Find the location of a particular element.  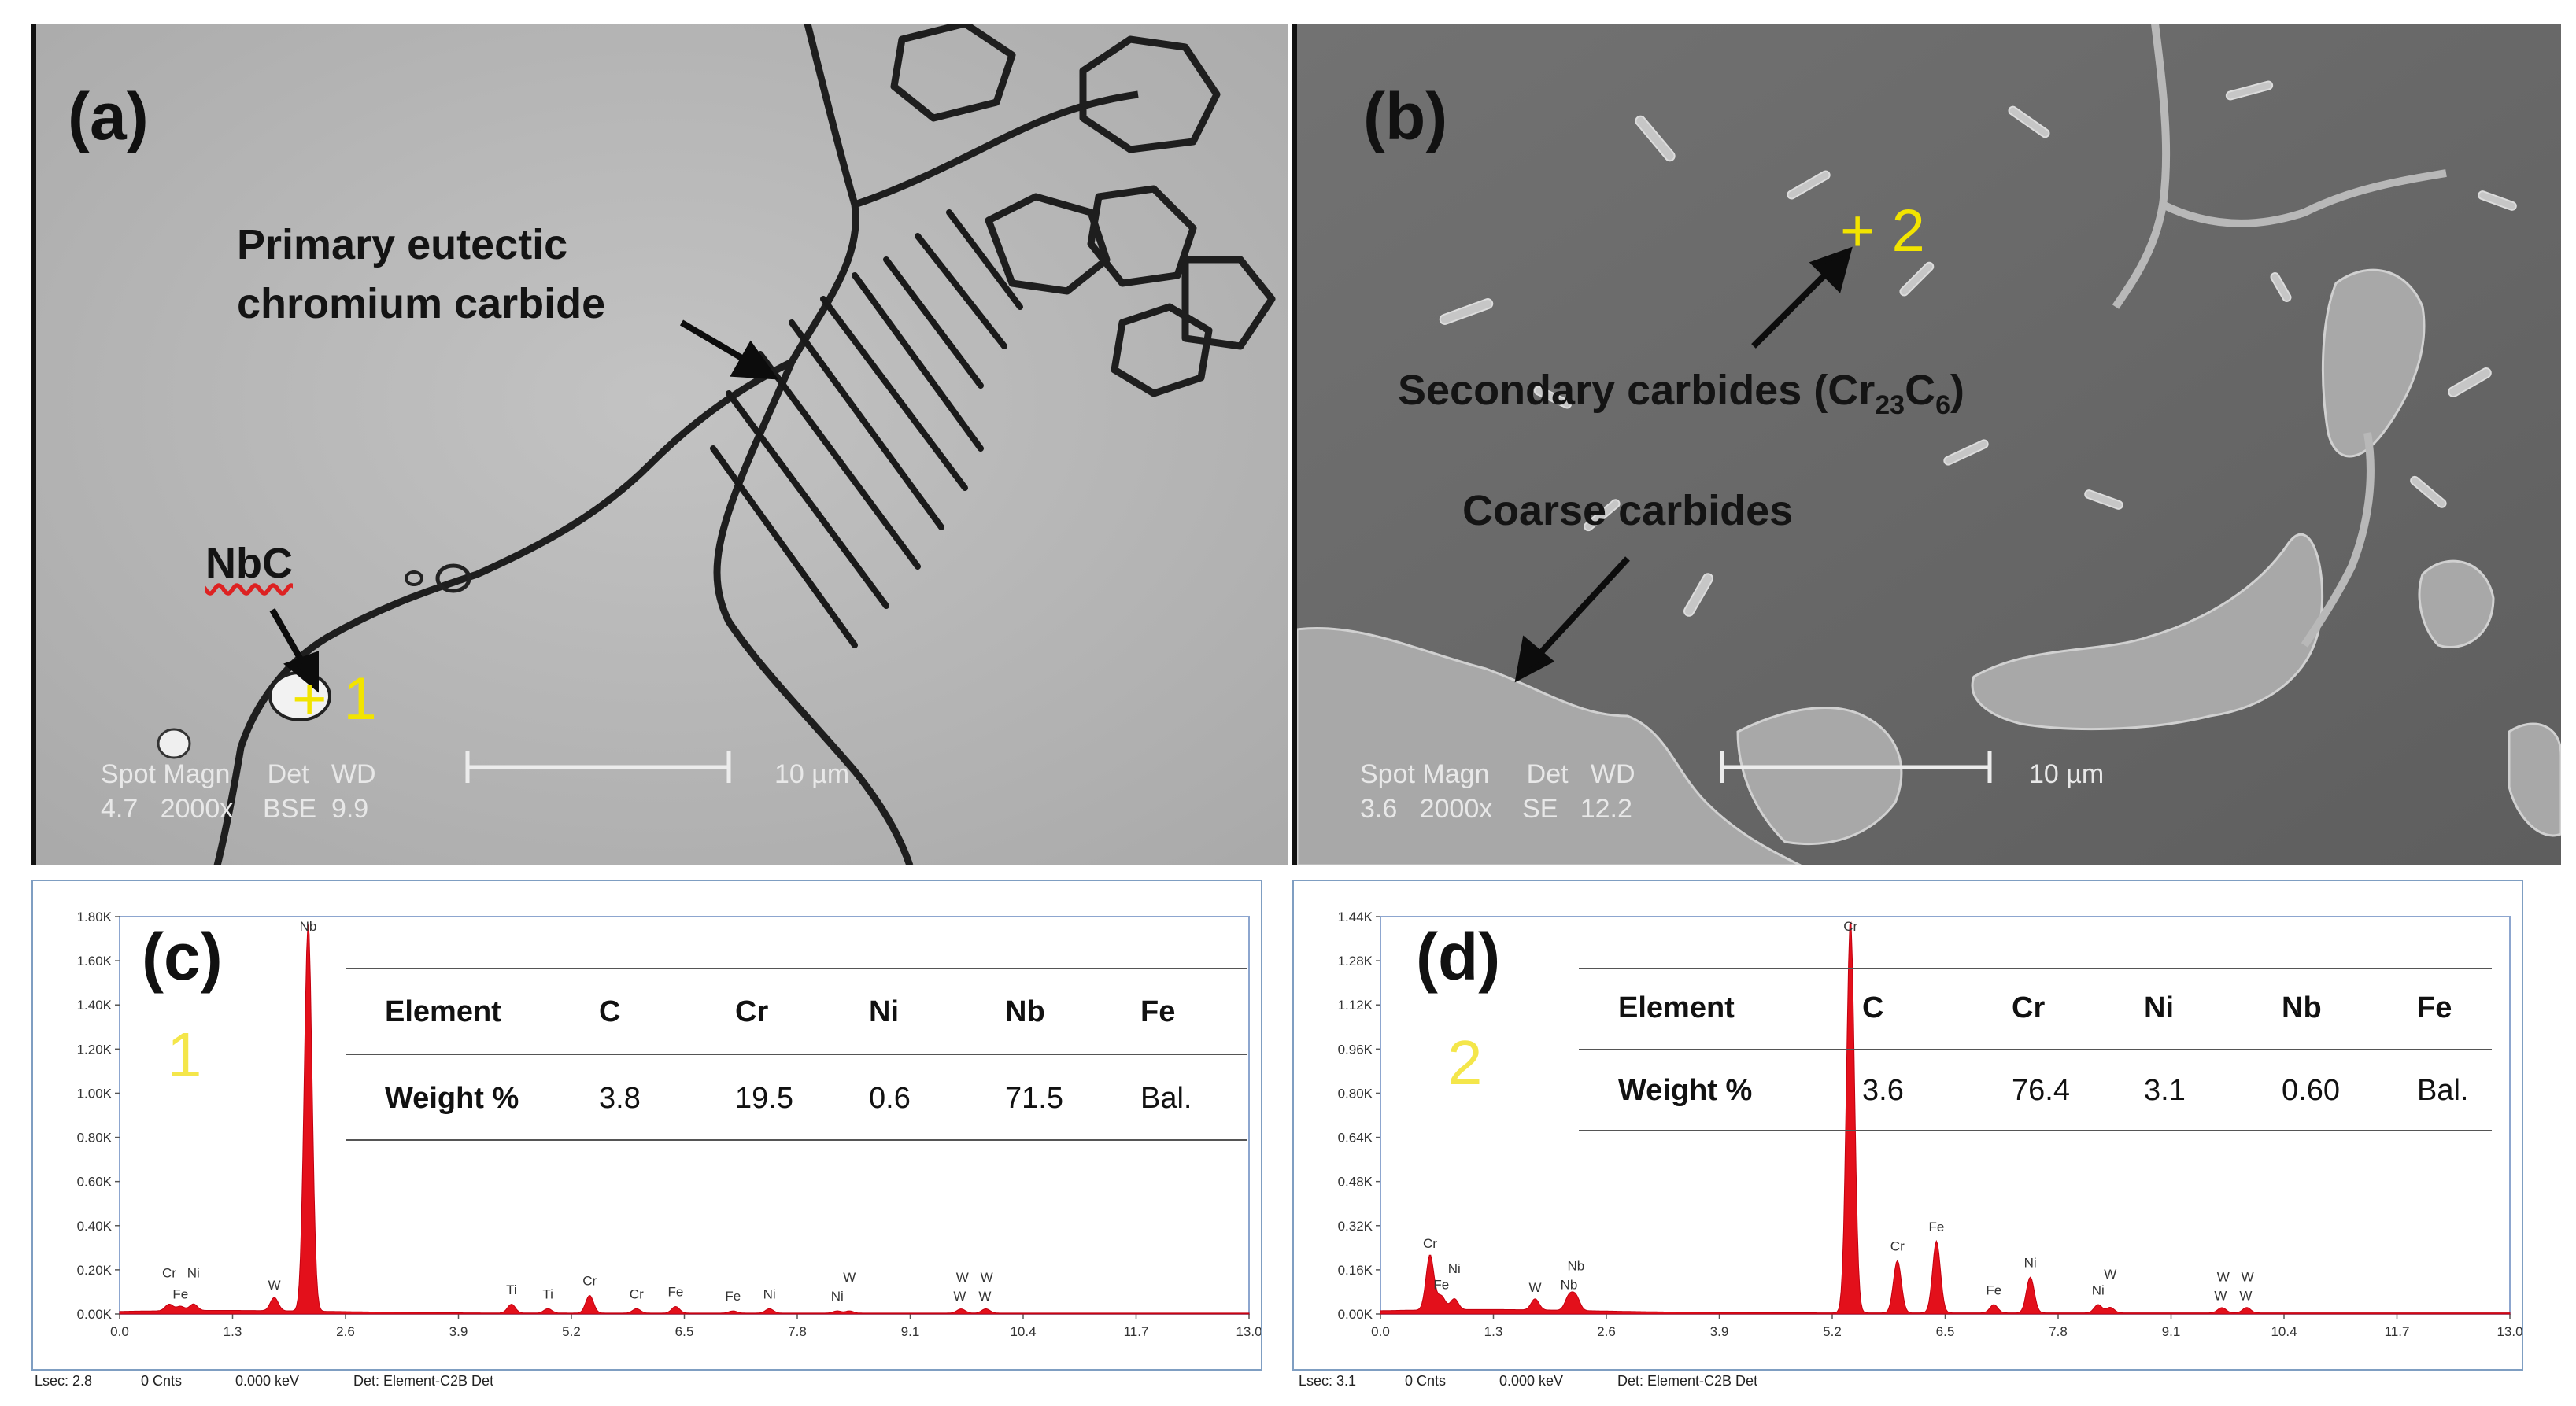

table-d-value-nb: 0.60 is located at coordinates (2311, 1090).